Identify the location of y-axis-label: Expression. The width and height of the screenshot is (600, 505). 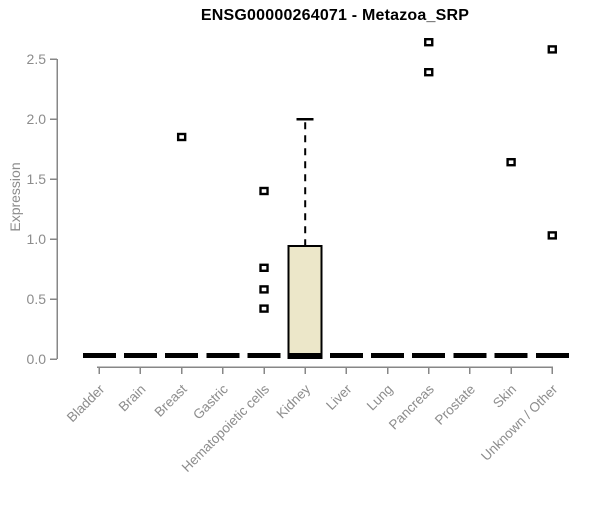
(15, 197).